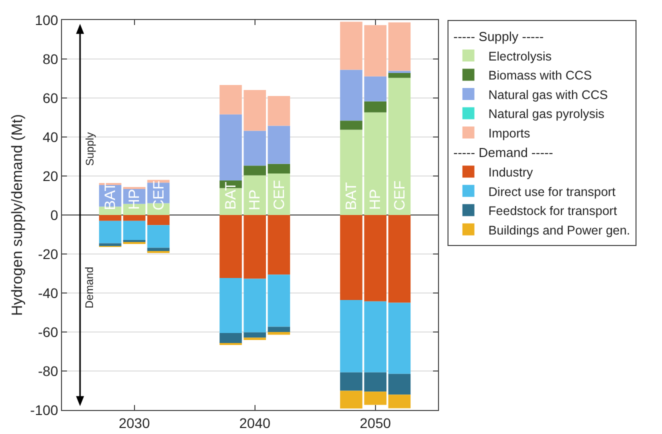 This screenshot has width=662, height=434. Describe the element at coordinates (255, 422) in the screenshot. I see `x-tick-label: 2040` at that location.